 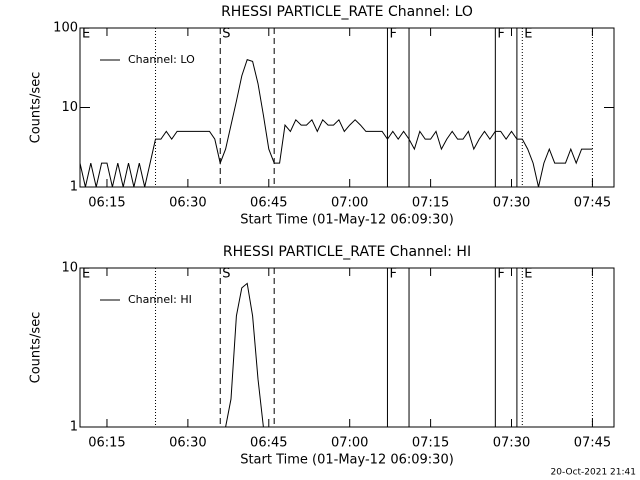 I want to click on y-tick-label: 100, so click(x=65, y=28).